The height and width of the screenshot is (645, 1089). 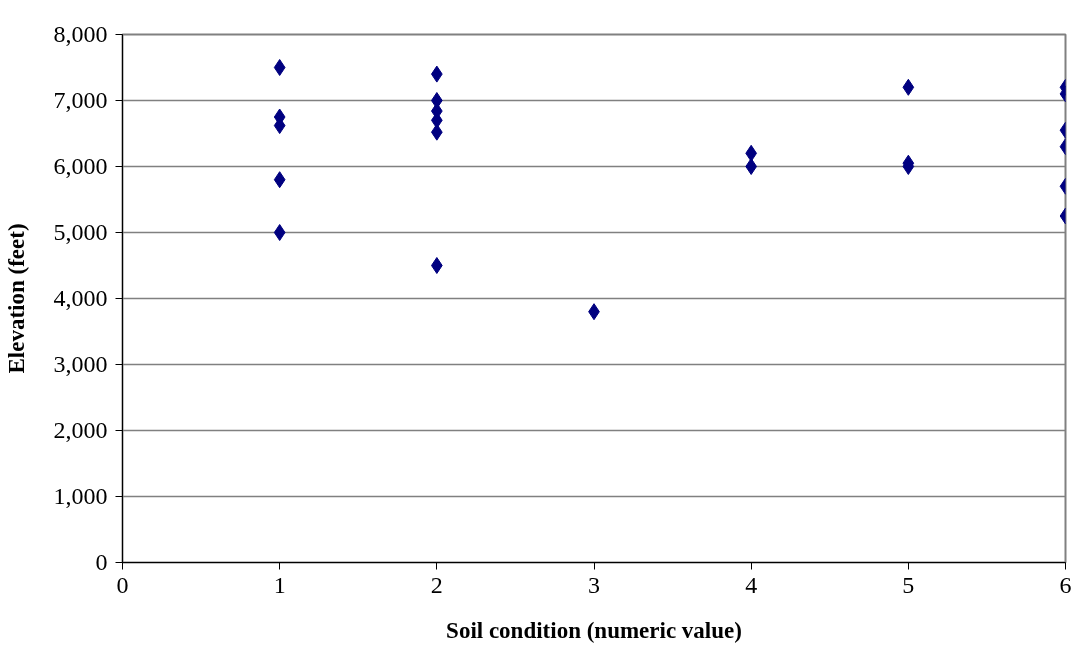 What do you see at coordinates (436, 584) in the screenshot?
I see `x-tick-label: 2` at bounding box center [436, 584].